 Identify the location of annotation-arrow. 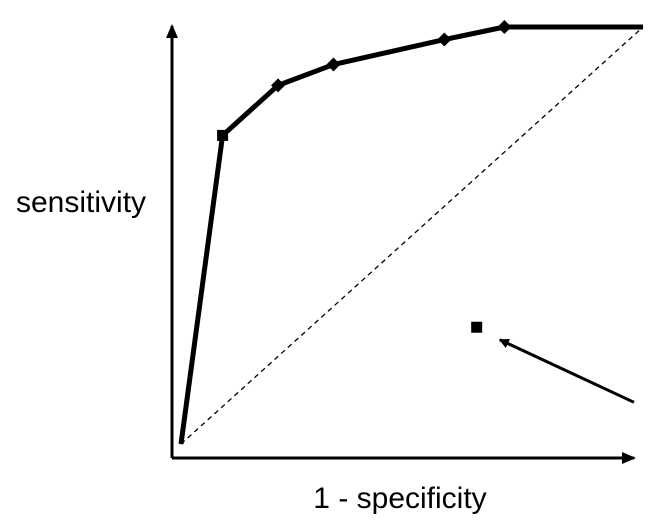
(566, 371).